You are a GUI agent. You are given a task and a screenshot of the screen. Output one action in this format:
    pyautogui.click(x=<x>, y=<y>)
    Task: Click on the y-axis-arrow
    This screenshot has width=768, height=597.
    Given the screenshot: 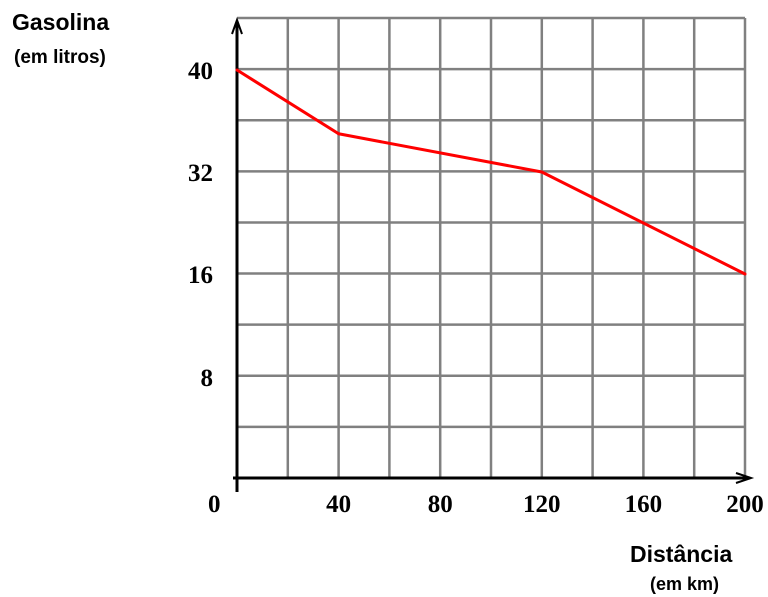 What is the action you would take?
    pyautogui.click(x=237, y=26)
    